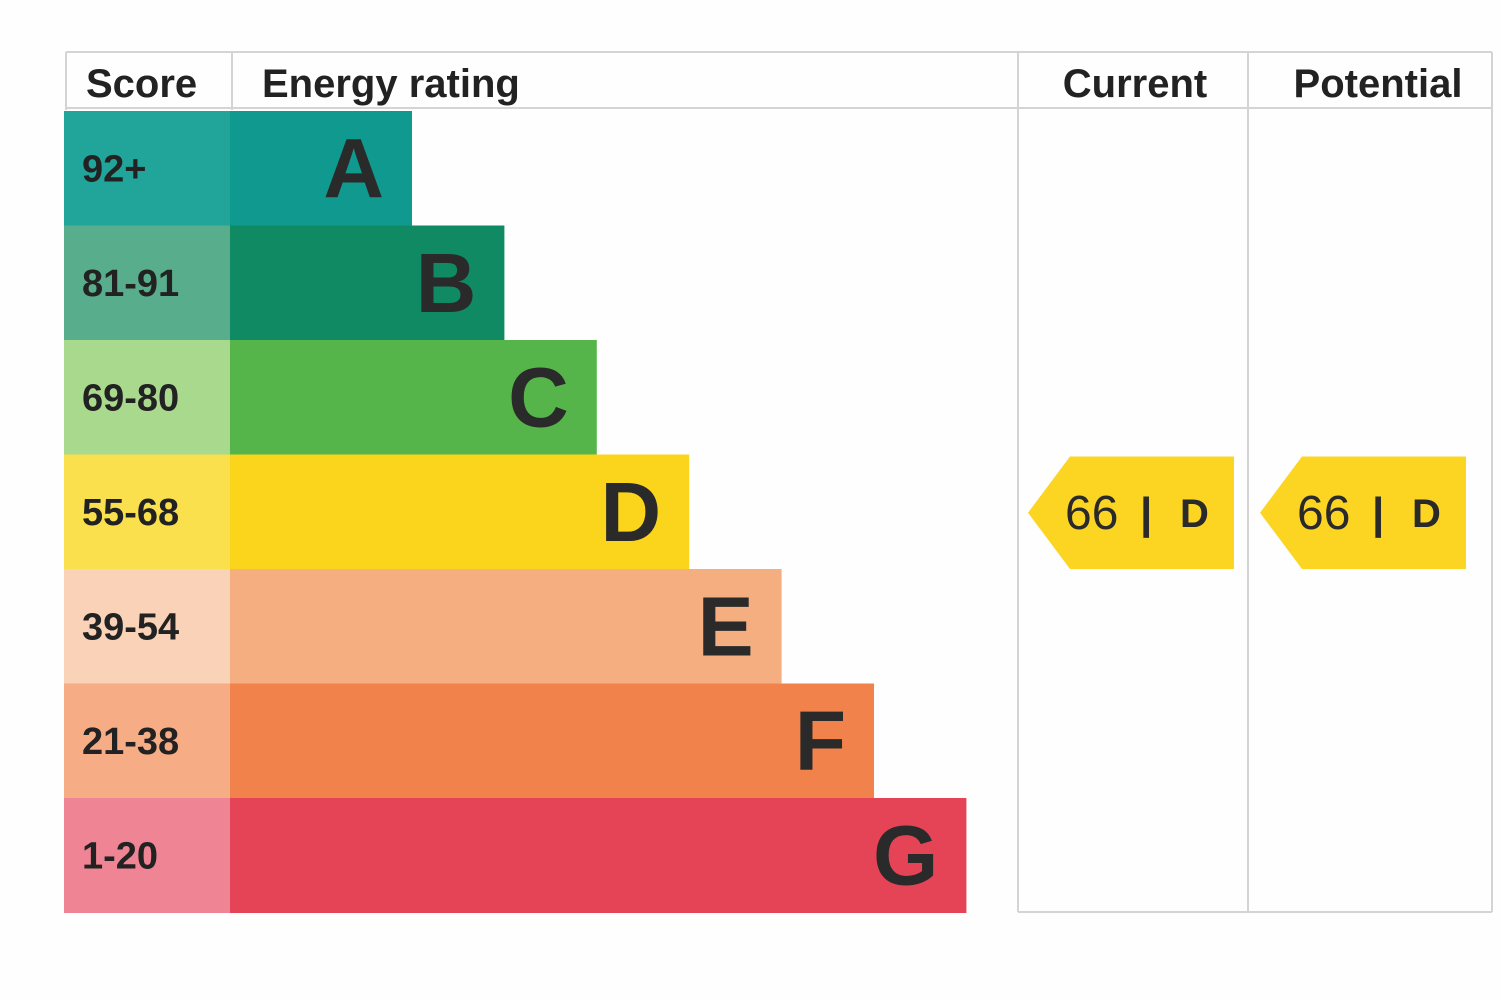 This screenshot has width=1500, height=1000. What do you see at coordinates (1091, 513) in the screenshot?
I see `current-rating-tag-score: 66` at bounding box center [1091, 513].